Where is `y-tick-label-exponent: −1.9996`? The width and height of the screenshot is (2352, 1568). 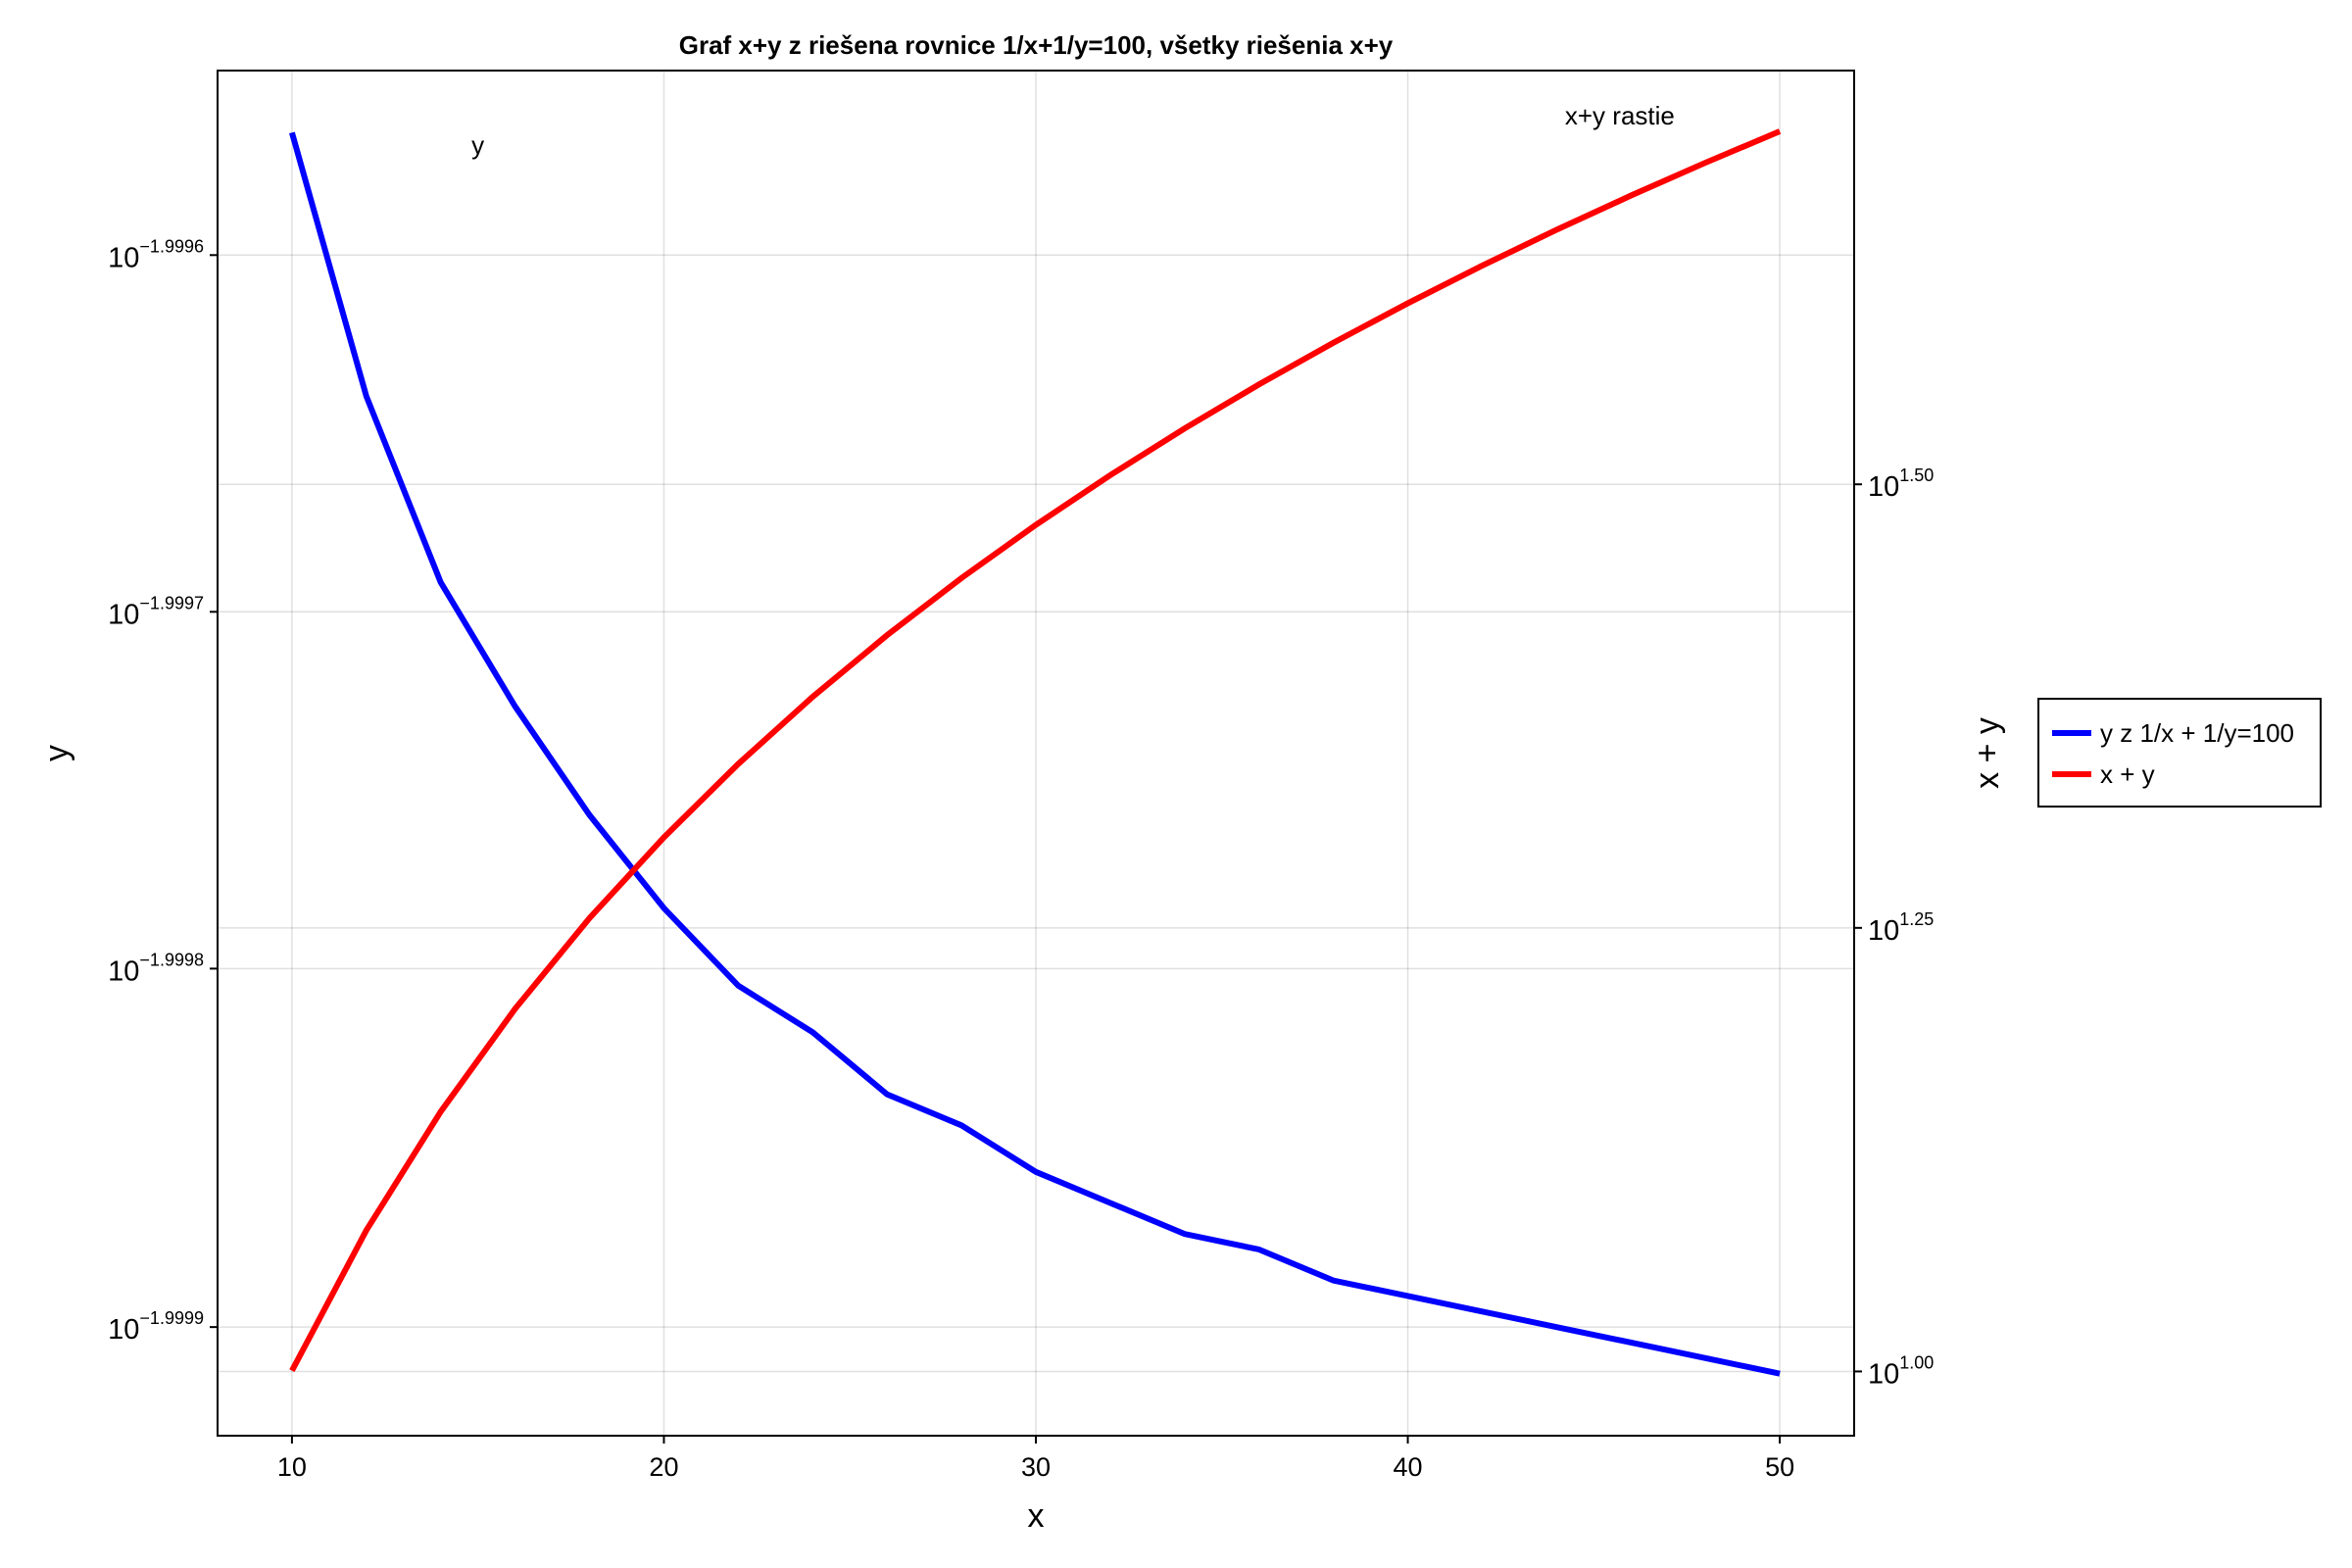 y-tick-label-exponent: −1.9996 is located at coordinates (171, 246).